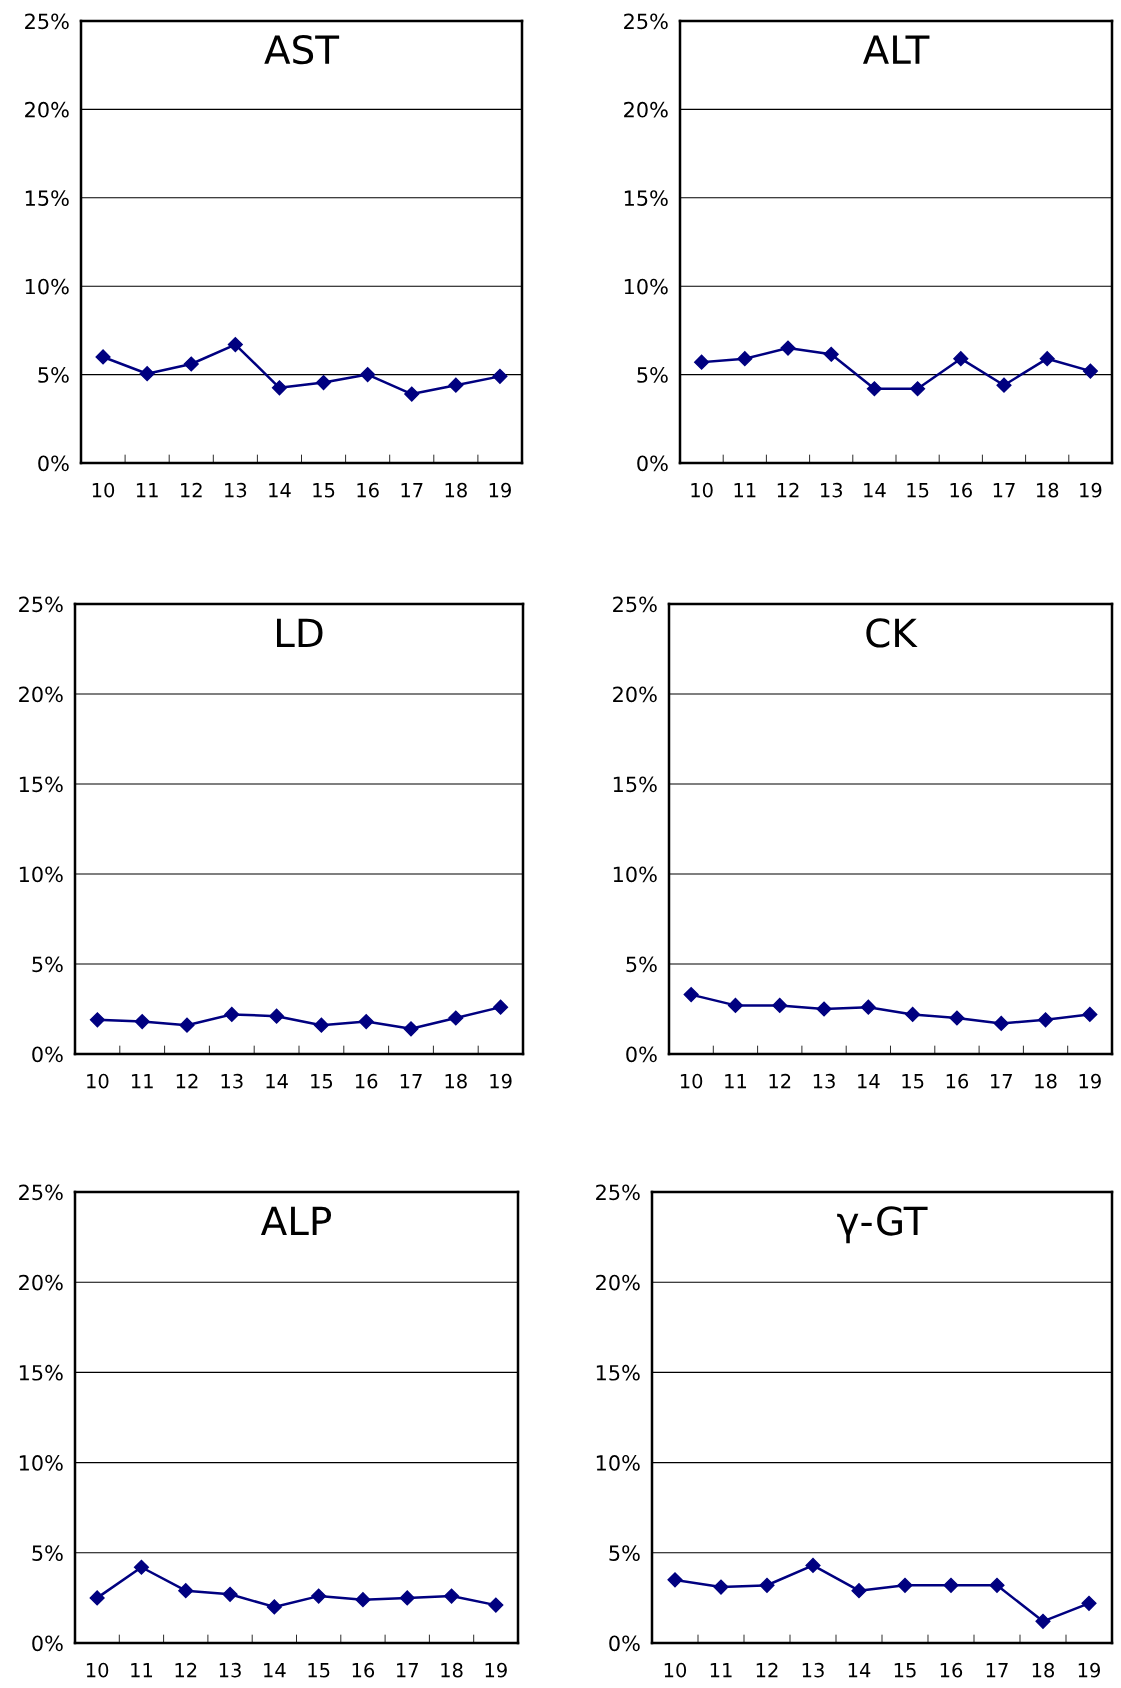  Describe the element at coordinates (147, 490) in the screenshot. I see `x-tick-label: 11` at that location.